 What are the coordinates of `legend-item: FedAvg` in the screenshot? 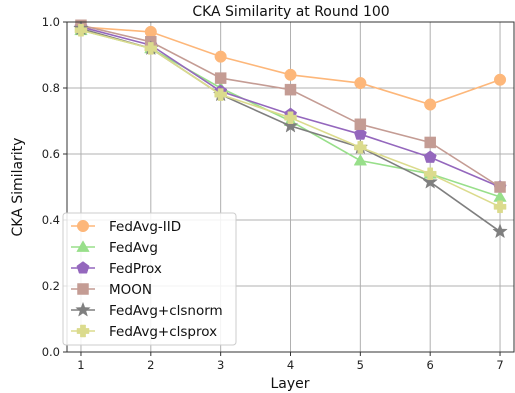 It's located at (114, 248).